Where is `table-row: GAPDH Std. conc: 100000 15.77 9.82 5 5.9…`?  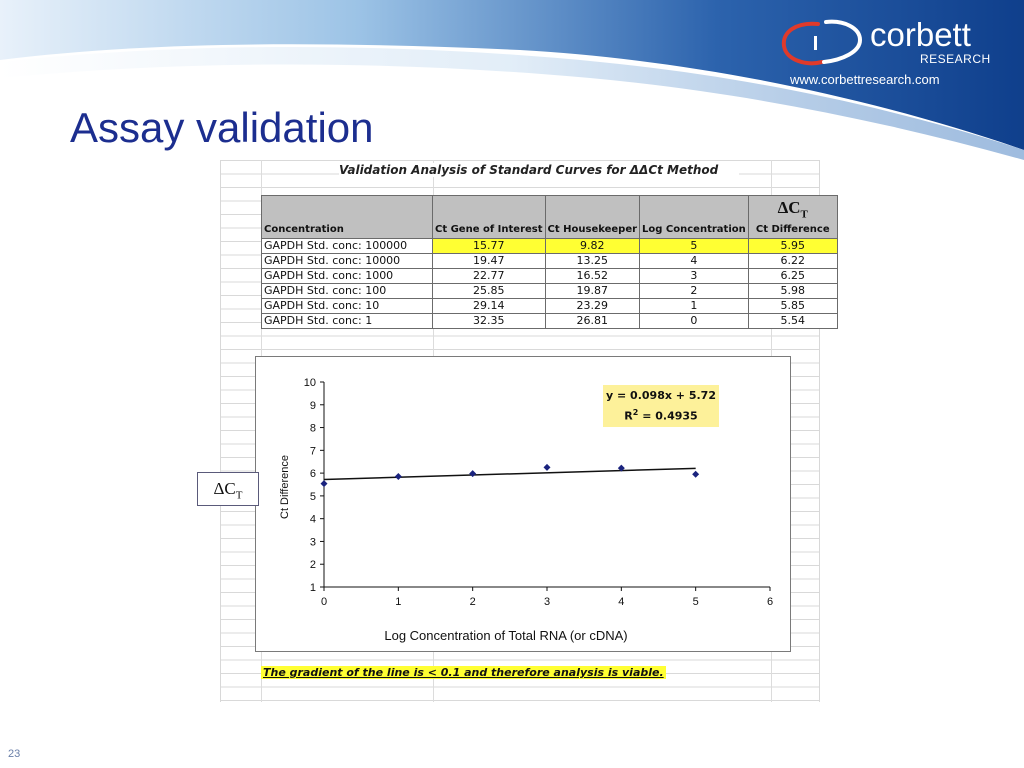 table-row: GAPDH Std. conc: 100000 15.77 9.82 5 5.9… is located at coordinates (549, 246).